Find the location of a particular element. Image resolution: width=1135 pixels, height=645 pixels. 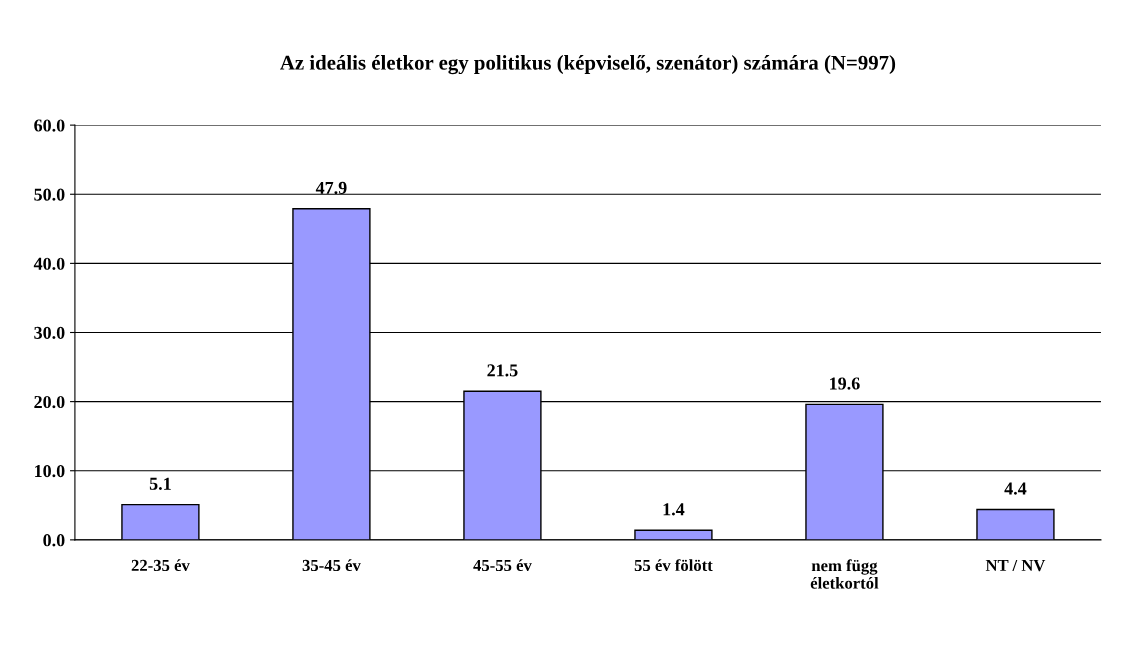

data-label: 19.6 is located at coordinates (845, 383).